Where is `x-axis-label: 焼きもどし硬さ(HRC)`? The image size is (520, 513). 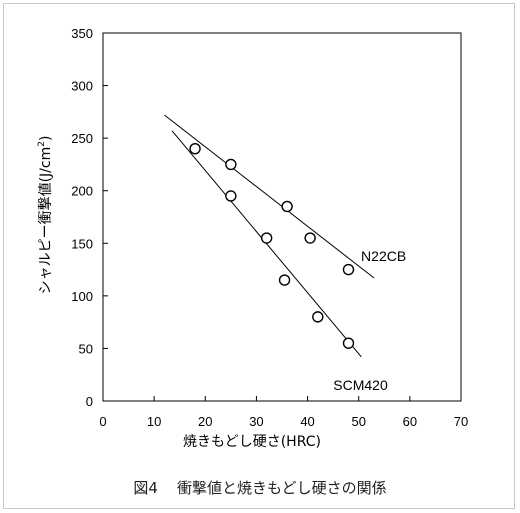 x-axis-label: 焼きもどし硬さ(HRC) is located at coordinates (252, 442).